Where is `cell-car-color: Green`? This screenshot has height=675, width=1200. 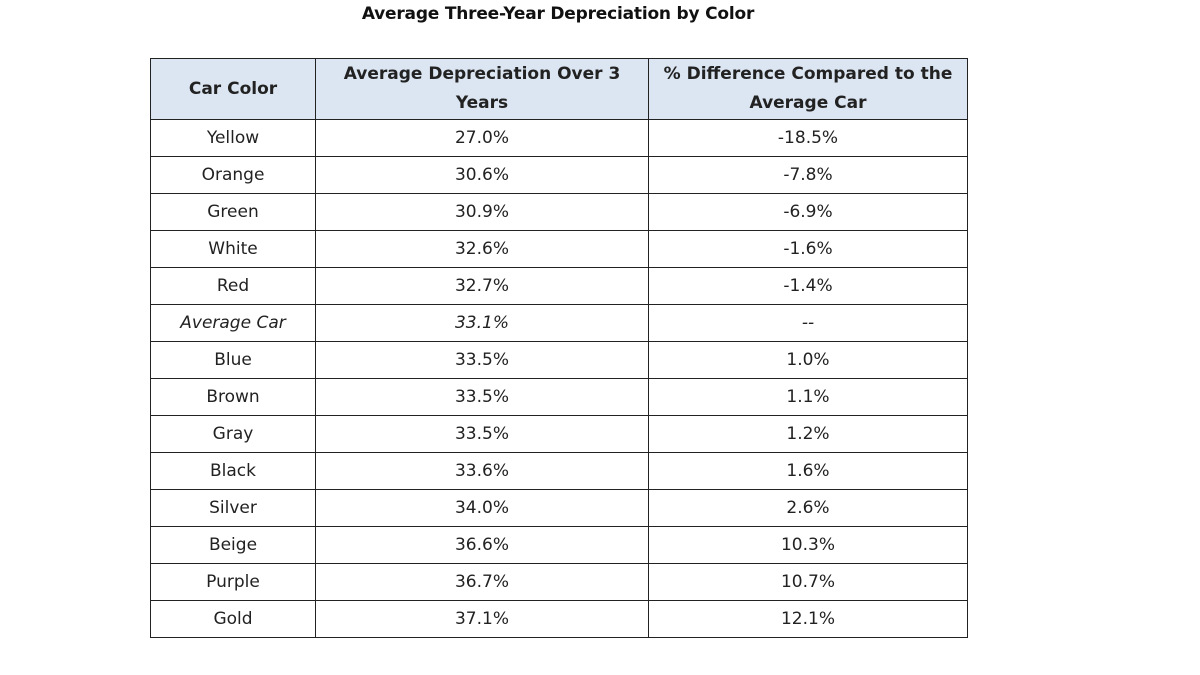
cell-car-color: Green is located at coordinates (233, 212).